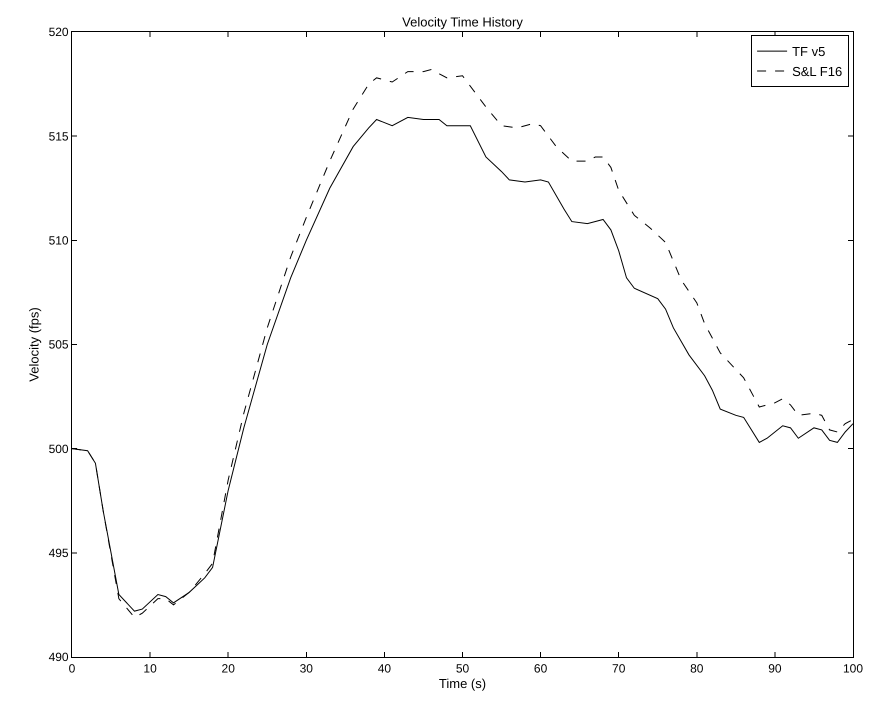 The width and height of the screenshot is (875, 705). I want to click on y-tick-label: 515, so click(58, 136).